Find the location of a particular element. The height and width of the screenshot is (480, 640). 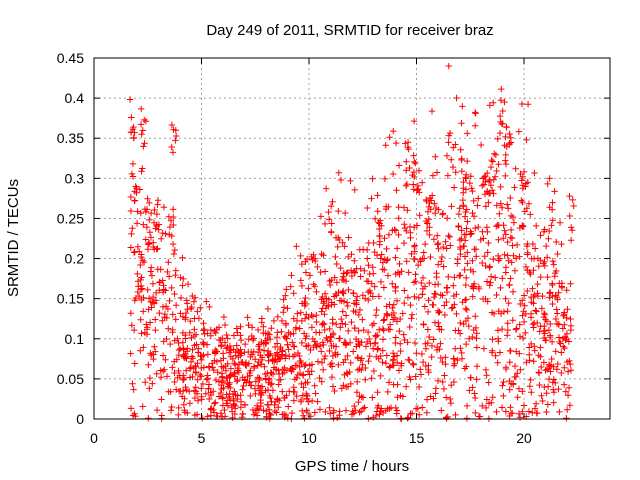

x-axis-label: GPS time / hours is located at coordinates (352, 466).